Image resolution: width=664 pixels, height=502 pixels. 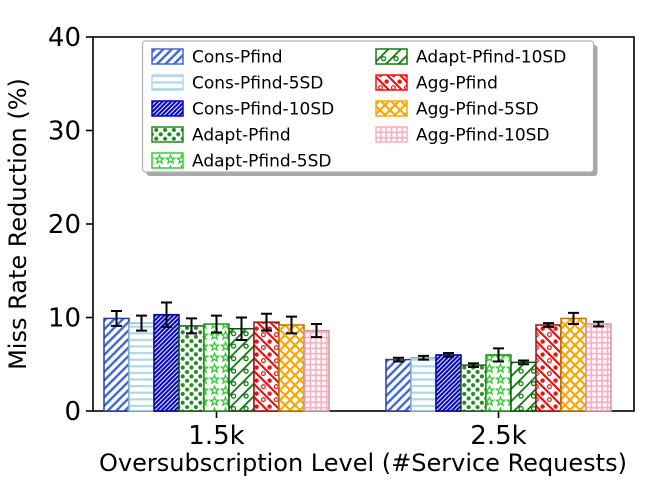 What do you see at coordinates (523, 362) in the screenshot?
I see `error-bar-Adapt-Pfind-10SD-2.5k` at bounding box center [523, 362].